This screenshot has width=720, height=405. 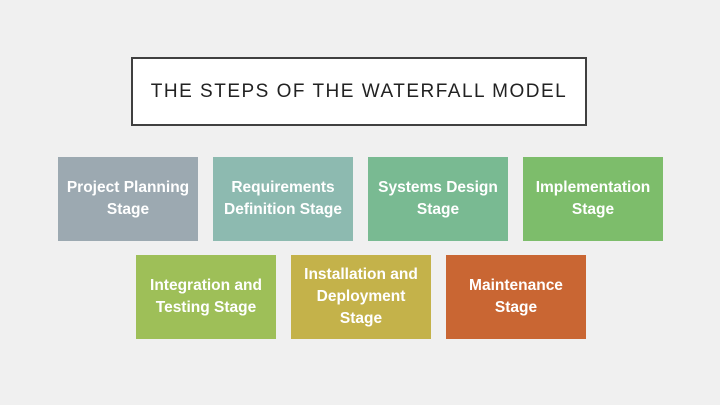 I want to click on stage-maintenance: Maintenance Stage, so click(x=516, y=297).